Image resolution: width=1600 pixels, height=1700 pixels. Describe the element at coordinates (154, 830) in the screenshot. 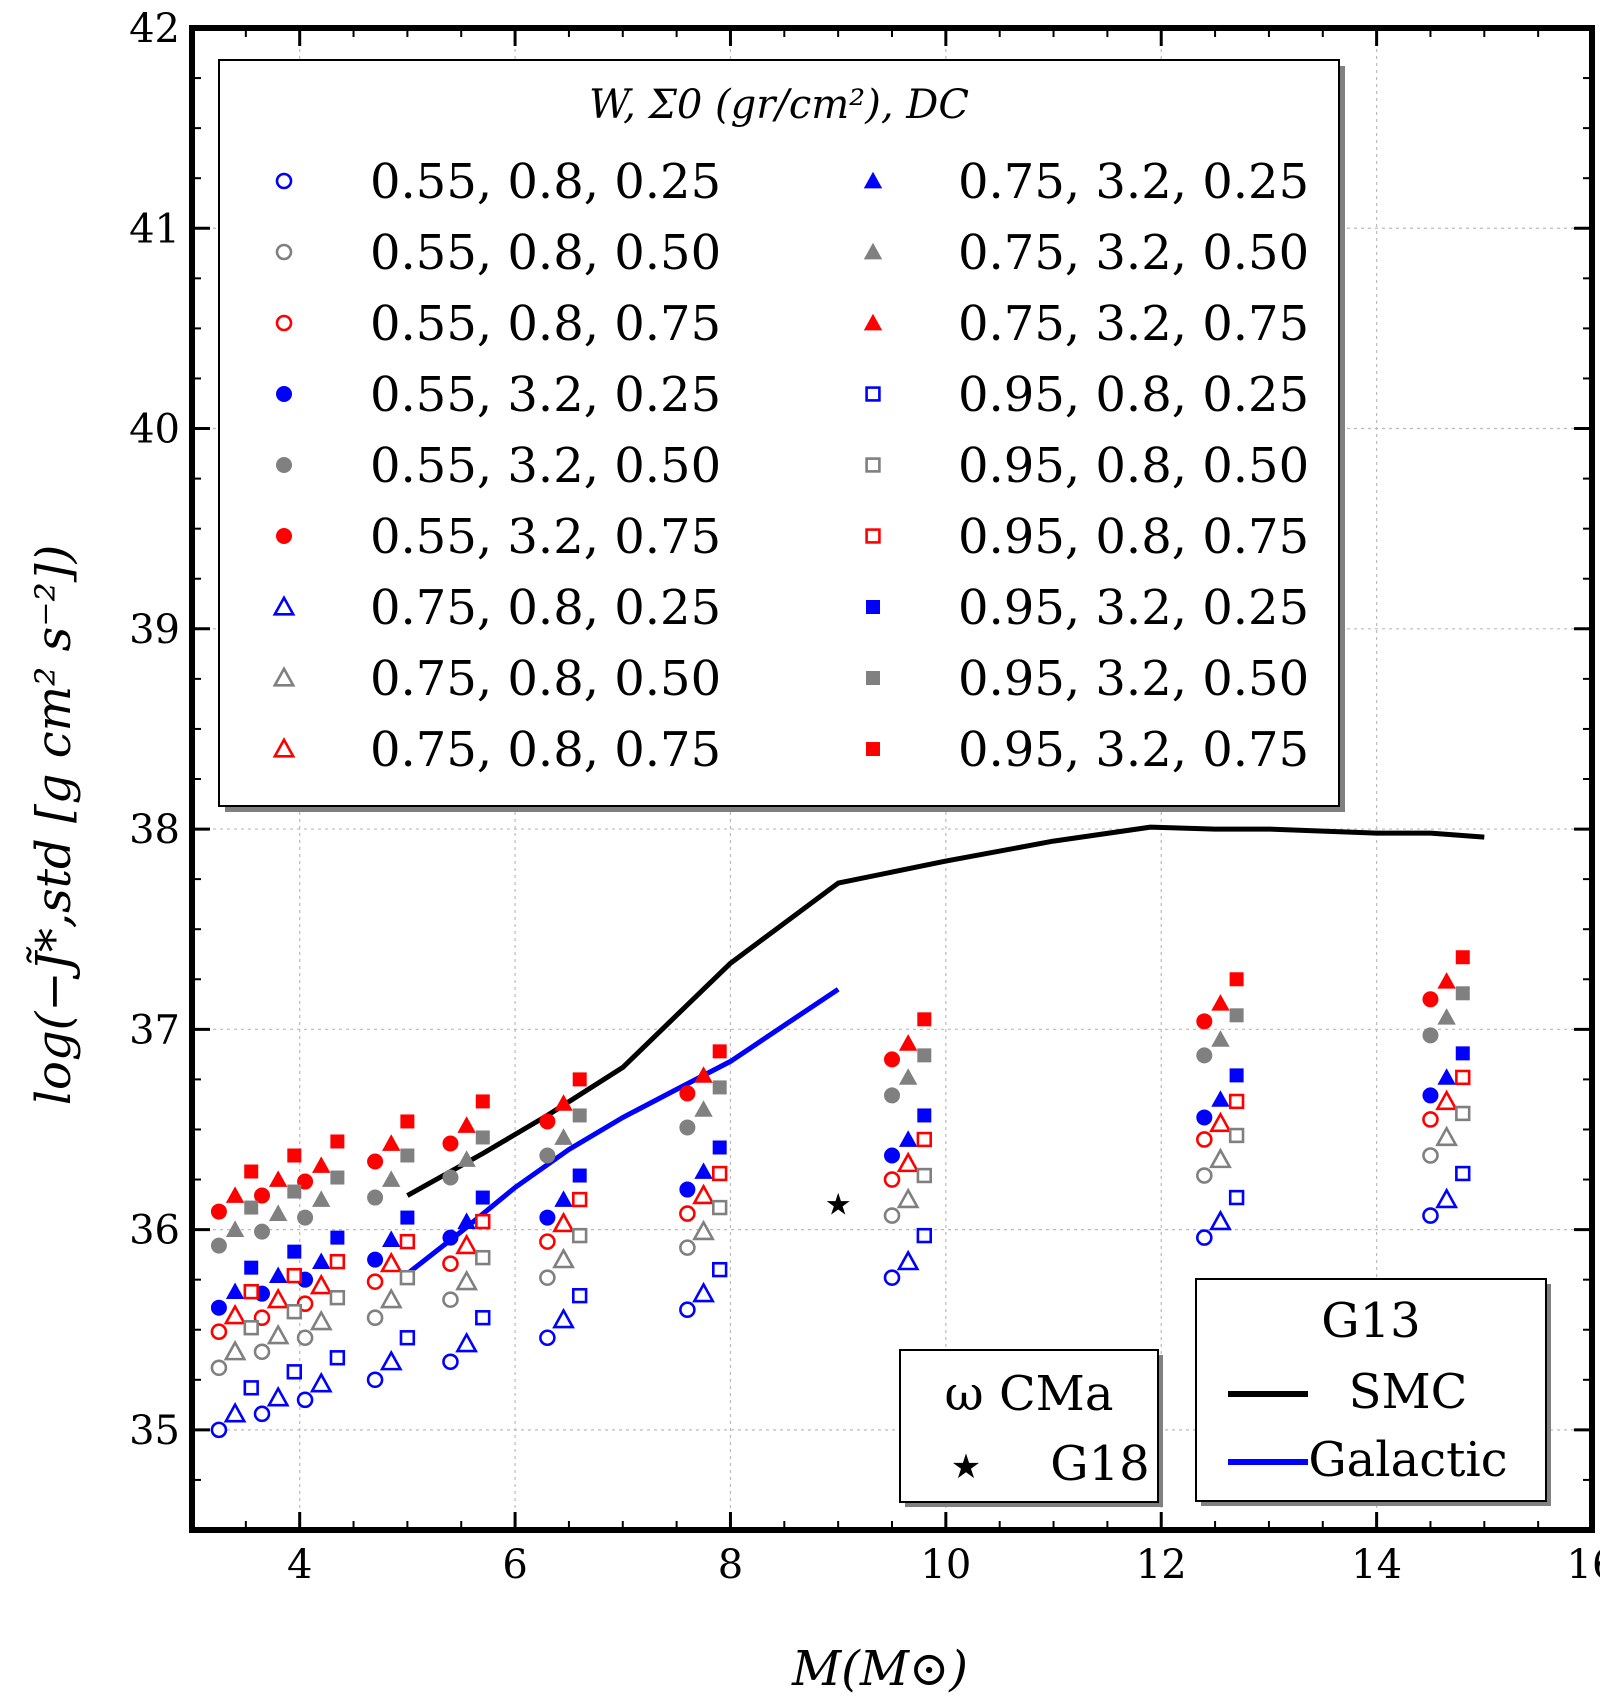

I see `y-tick-label: 38` at that location.